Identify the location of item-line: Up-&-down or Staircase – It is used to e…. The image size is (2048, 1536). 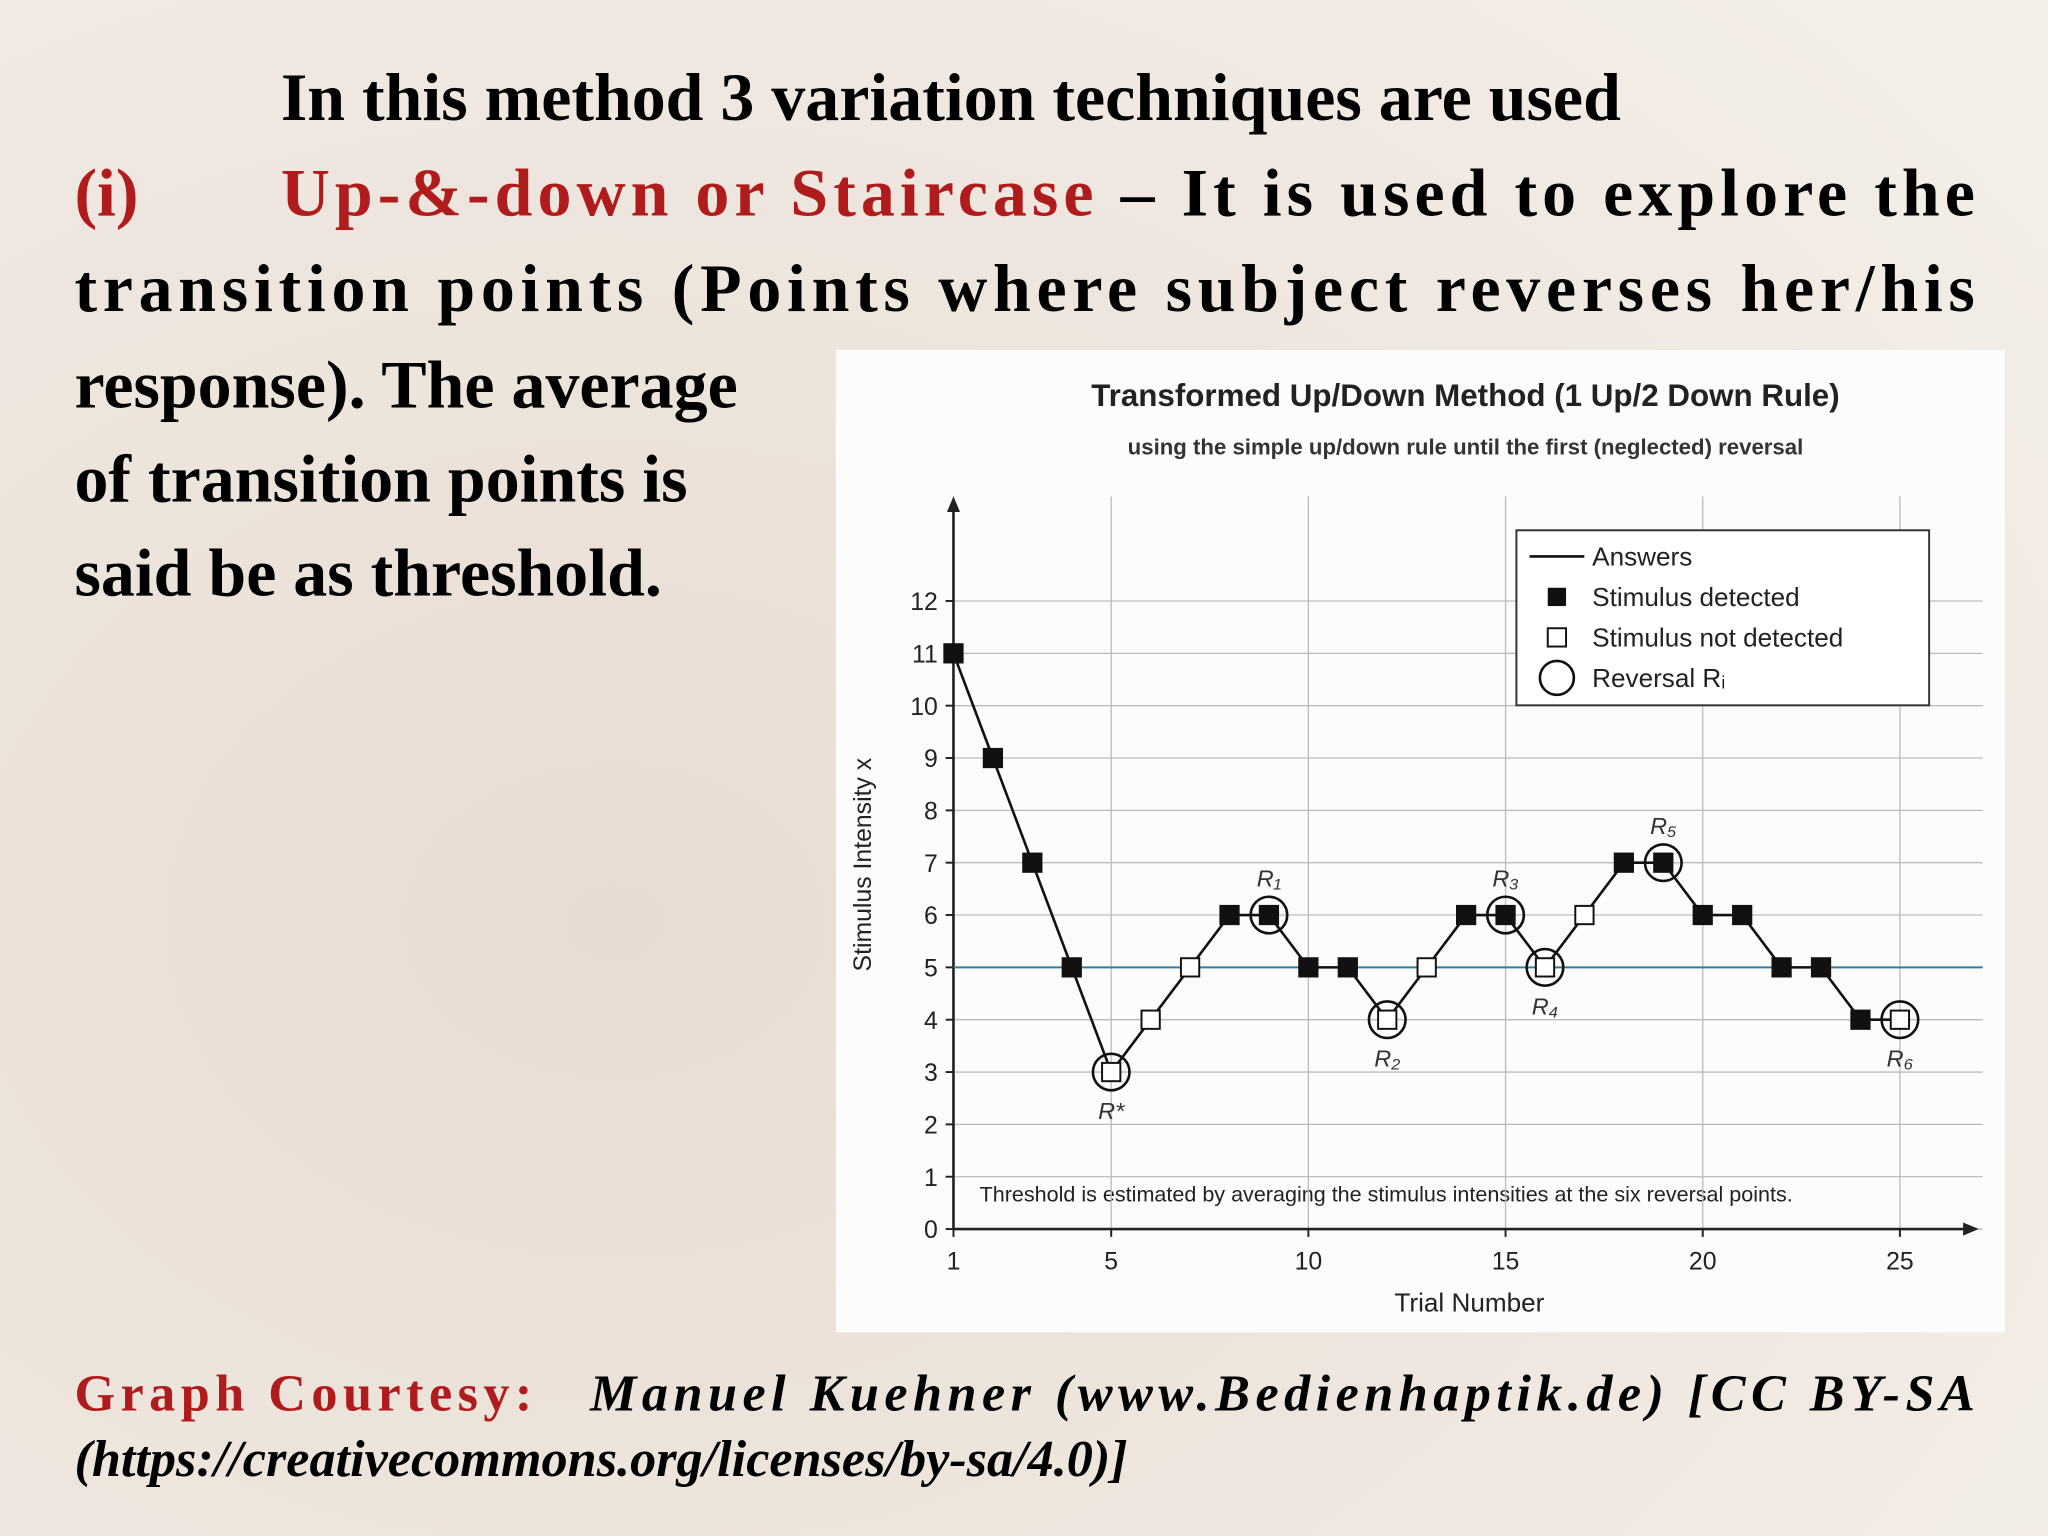
(1128, 193).